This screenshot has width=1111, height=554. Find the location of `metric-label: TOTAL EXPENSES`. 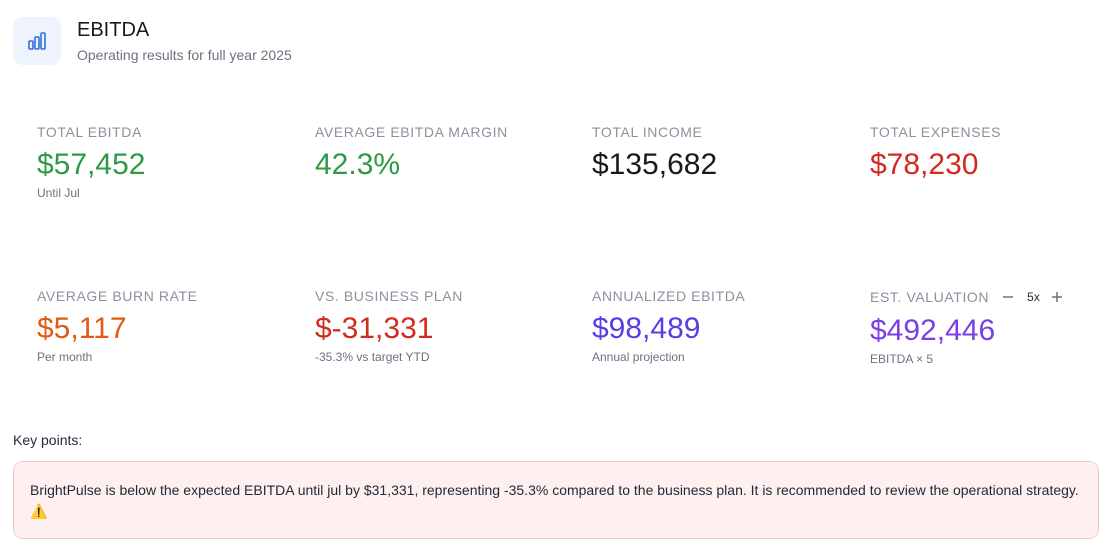

metric-label: TOTAL EXPENSES is located at coordinates (936, 132).